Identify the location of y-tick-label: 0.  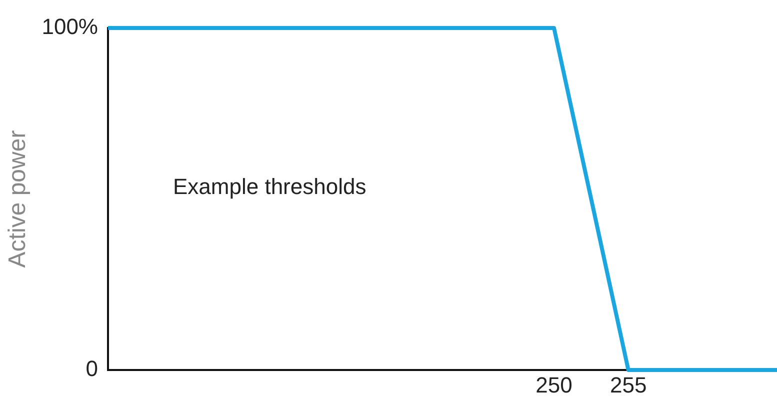
(92, 369).